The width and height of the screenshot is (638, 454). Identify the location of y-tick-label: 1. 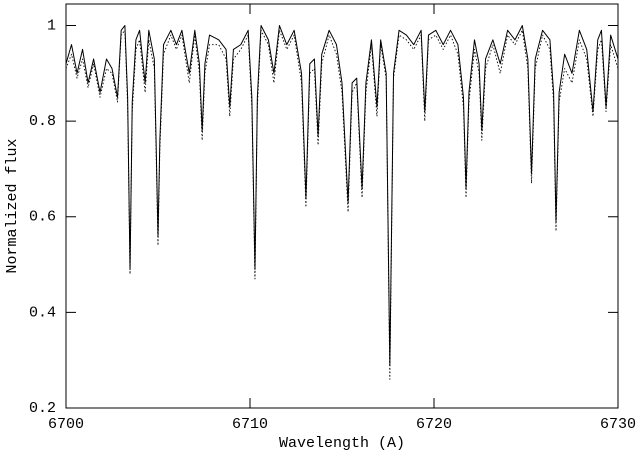
(51, 25).